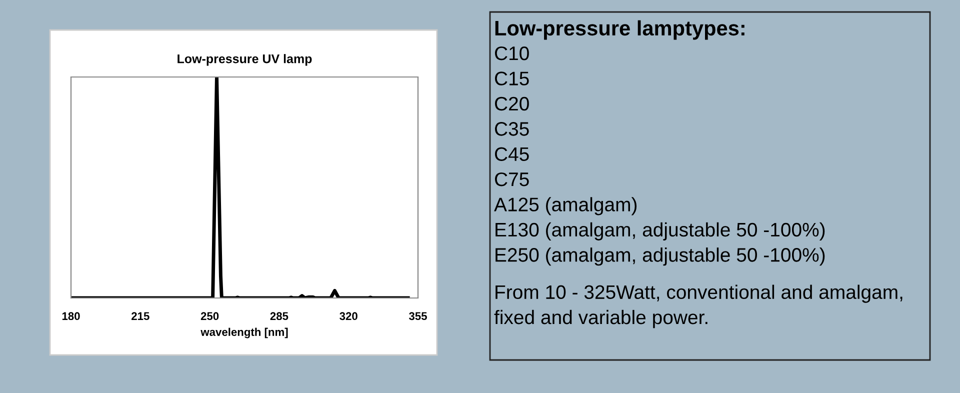 The image size is (960, 393). What do you see at coordinates (209, 316) in the screenshot?
I see `x-tick-label: 250` at bounding box center [209, 316].